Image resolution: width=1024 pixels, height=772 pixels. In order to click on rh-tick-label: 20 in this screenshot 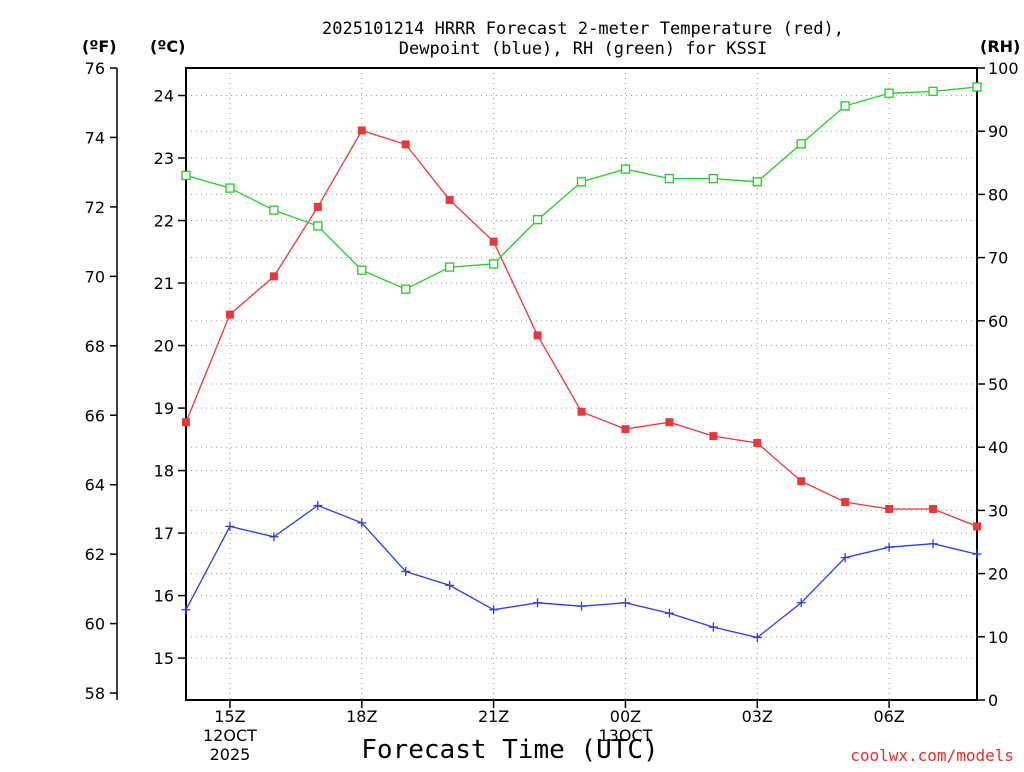, I will do `click(998, 574)`.